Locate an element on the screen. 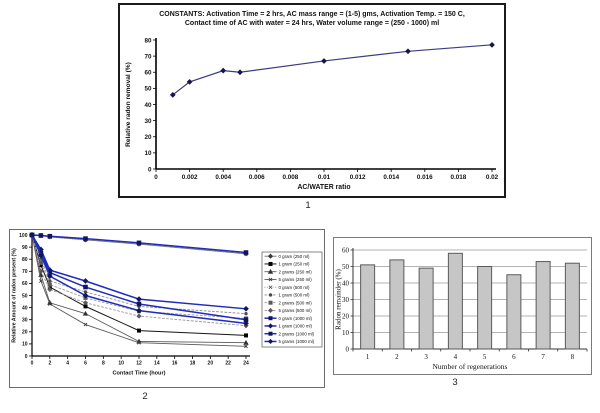 This screenshot has width=600, height=413. axis-tick-label: 12 is located at coordinates (139, 364).